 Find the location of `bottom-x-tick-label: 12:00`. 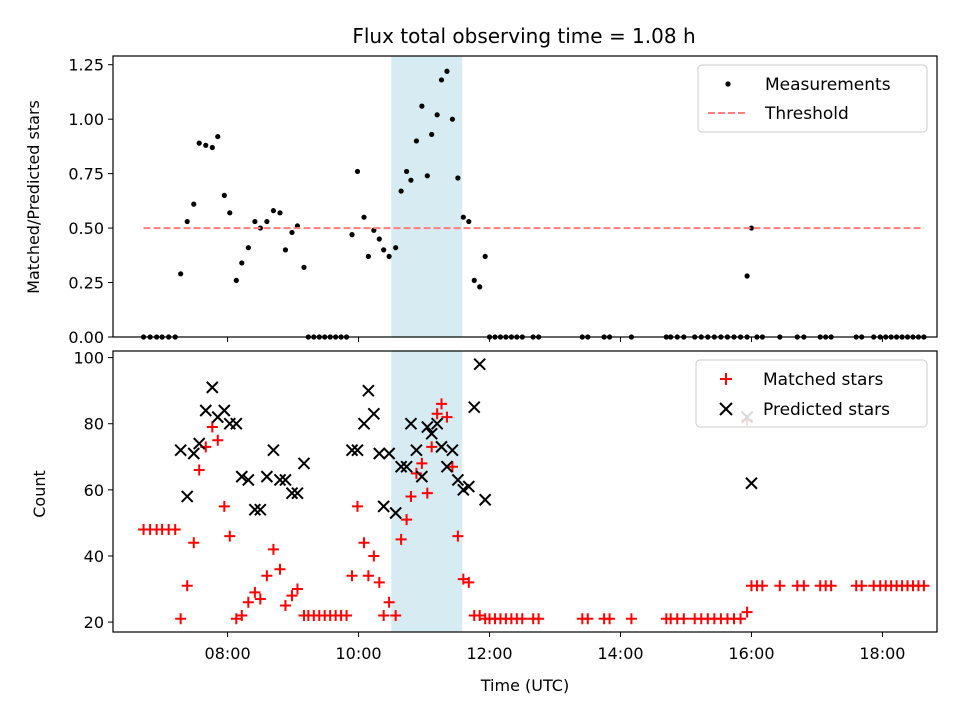

bottom-x-tick-label: 12:00 is located at coordinates (489, 653).